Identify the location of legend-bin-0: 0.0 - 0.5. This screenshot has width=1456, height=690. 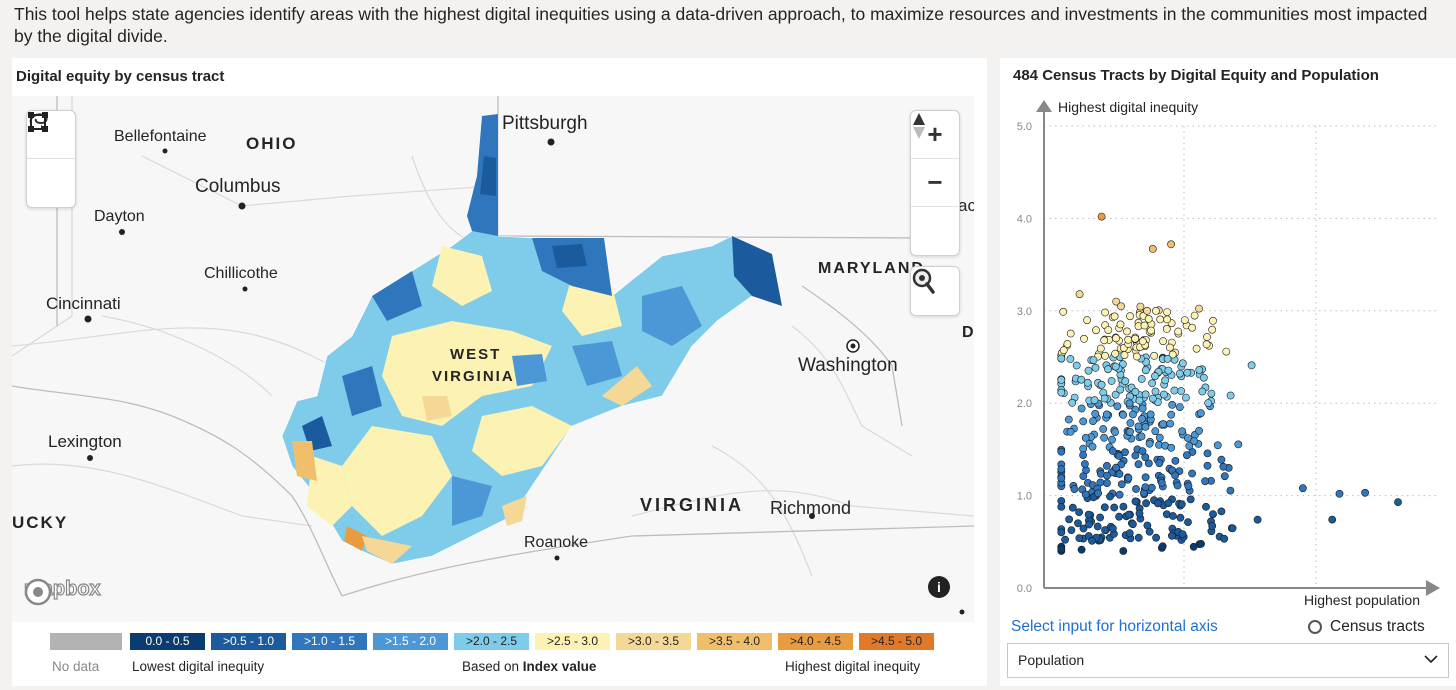
(167, 641).